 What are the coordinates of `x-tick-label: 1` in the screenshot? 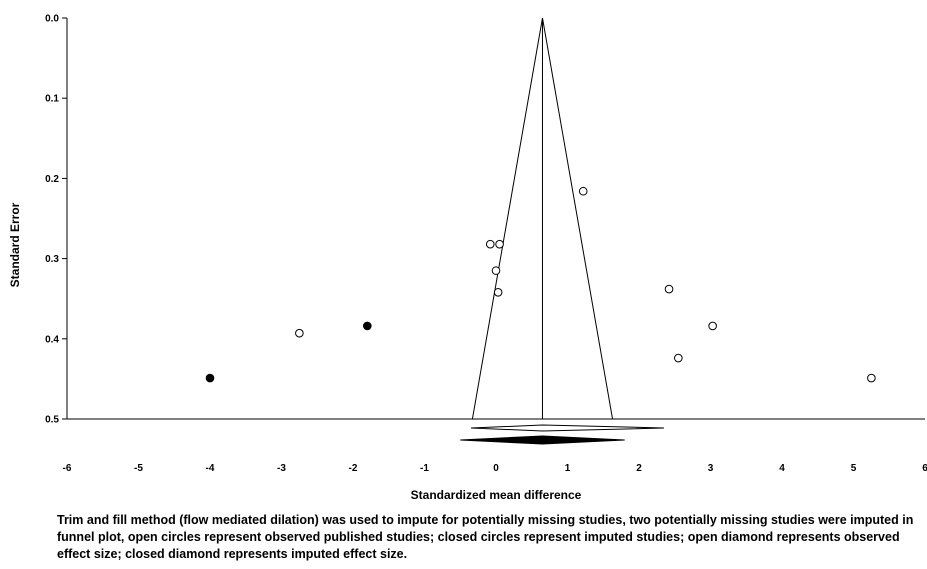 It's located at (568, 468).